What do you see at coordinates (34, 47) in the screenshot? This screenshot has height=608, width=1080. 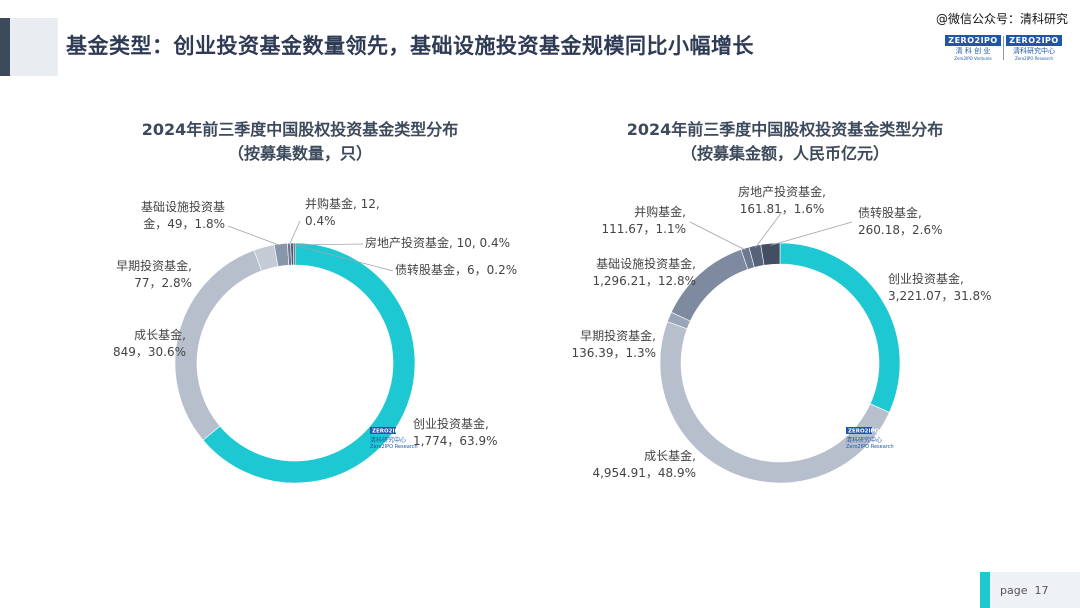 I see `title-band` at bounding box center [34, 47].